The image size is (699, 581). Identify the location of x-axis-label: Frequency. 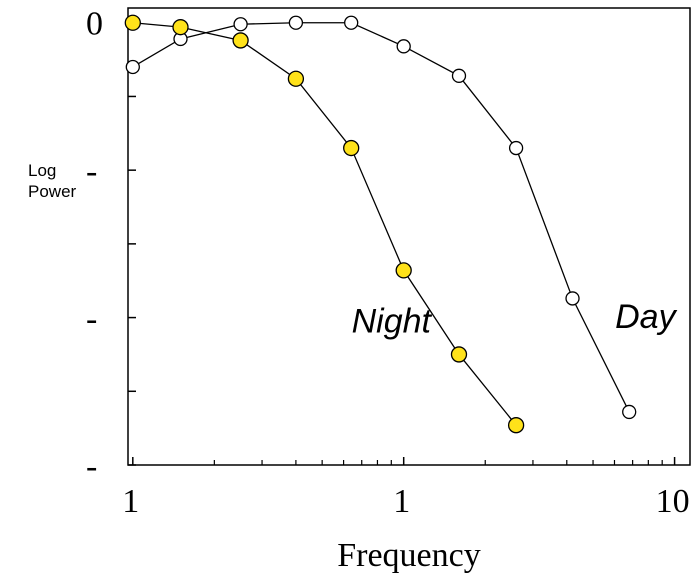
(409, 555).